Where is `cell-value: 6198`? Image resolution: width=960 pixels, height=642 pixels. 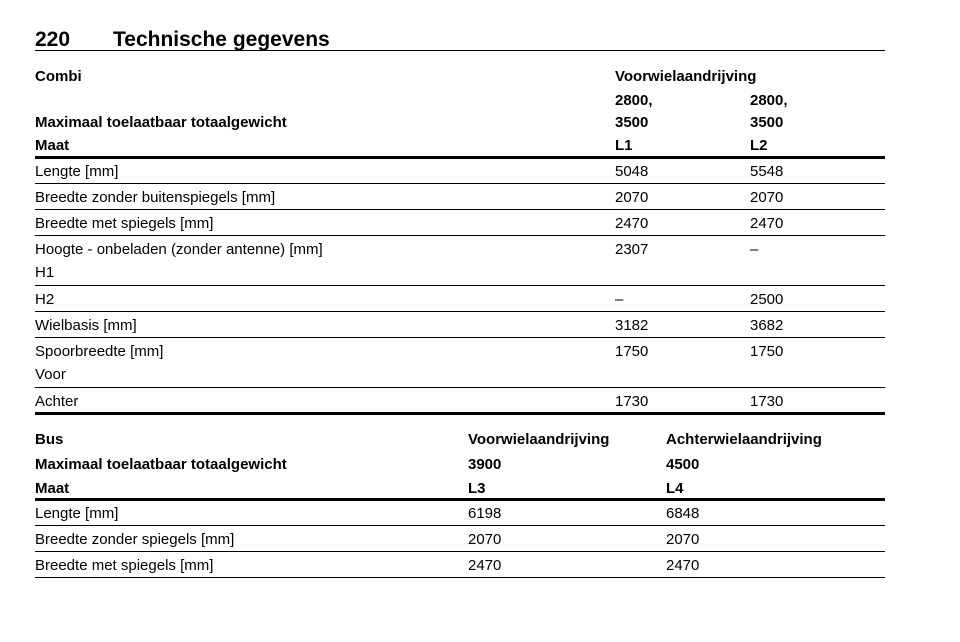
cell-value: 6198 is located at coordinates (485, 513).